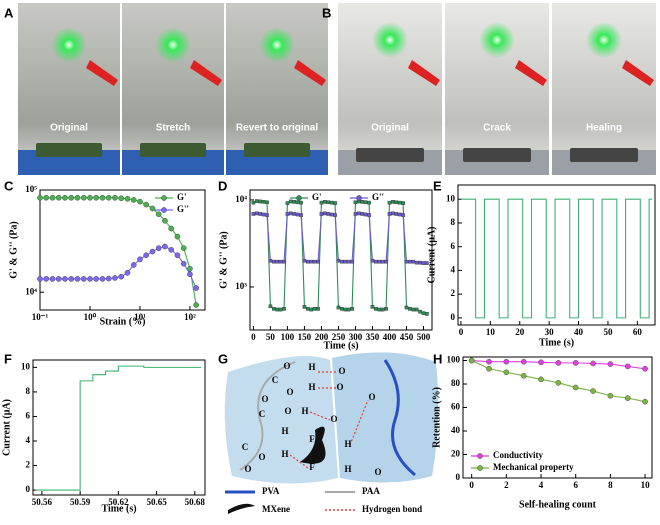 This screenshot has height=525, width=660. I want to click on y-tick-label: 100, so click(454, 360).